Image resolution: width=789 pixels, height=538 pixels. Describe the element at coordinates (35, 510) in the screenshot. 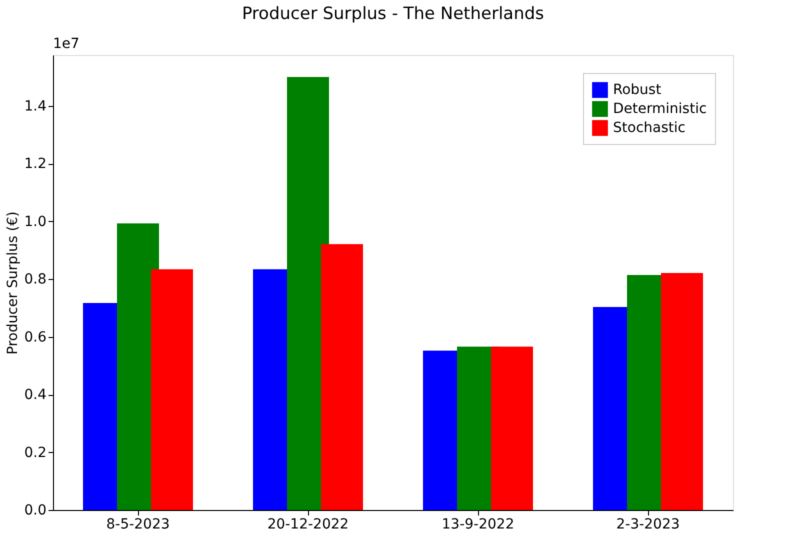

I see `y-tick-label: 0.0` at that location.